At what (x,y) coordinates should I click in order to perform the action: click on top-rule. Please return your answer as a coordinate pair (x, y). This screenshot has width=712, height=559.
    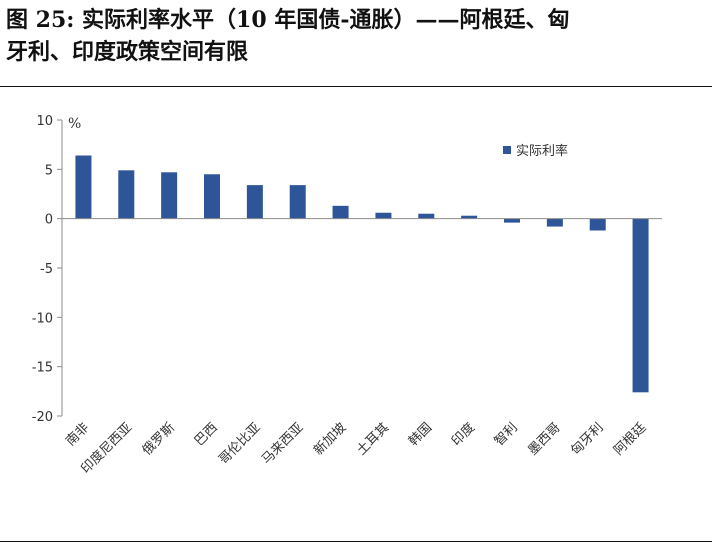
    Looking at the image, I should click on (356, 86).